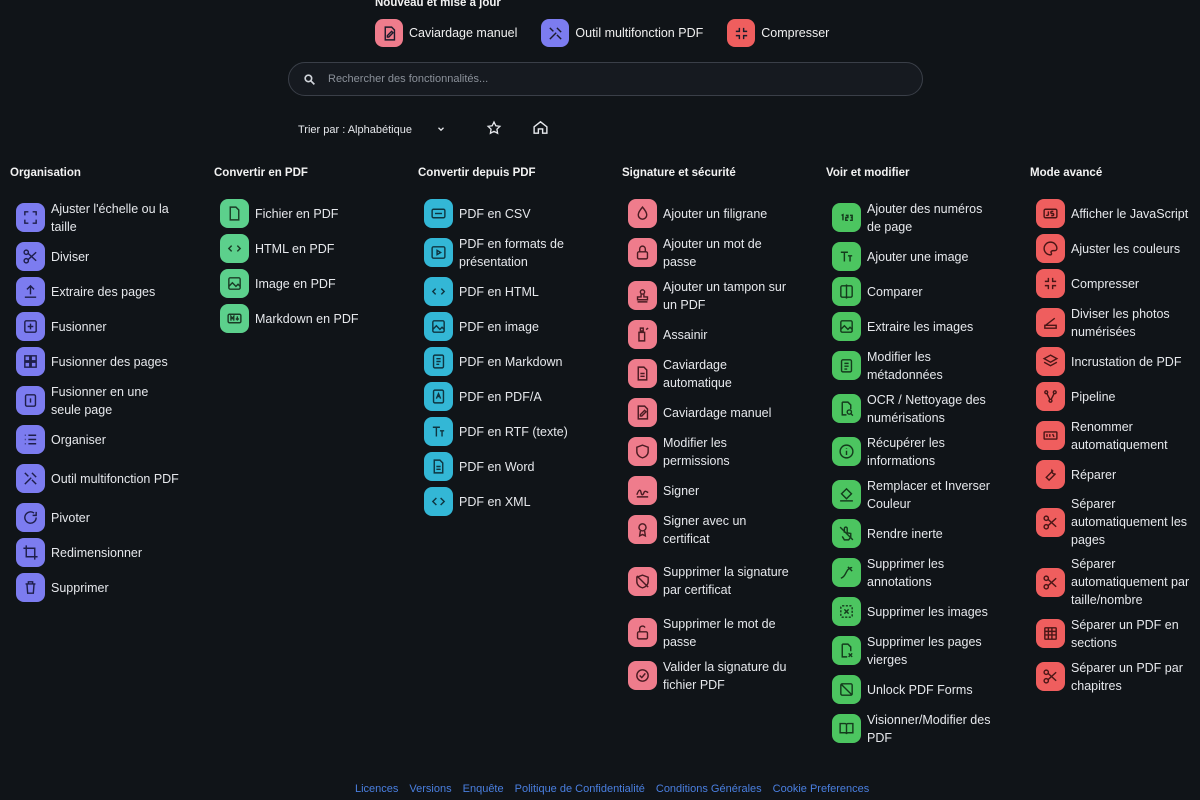 The image size is (1200, 800). Describe the element at coordinates (708, 789) in the screenshot. I see `footer-link-terms: Conditions Générales` at that location.